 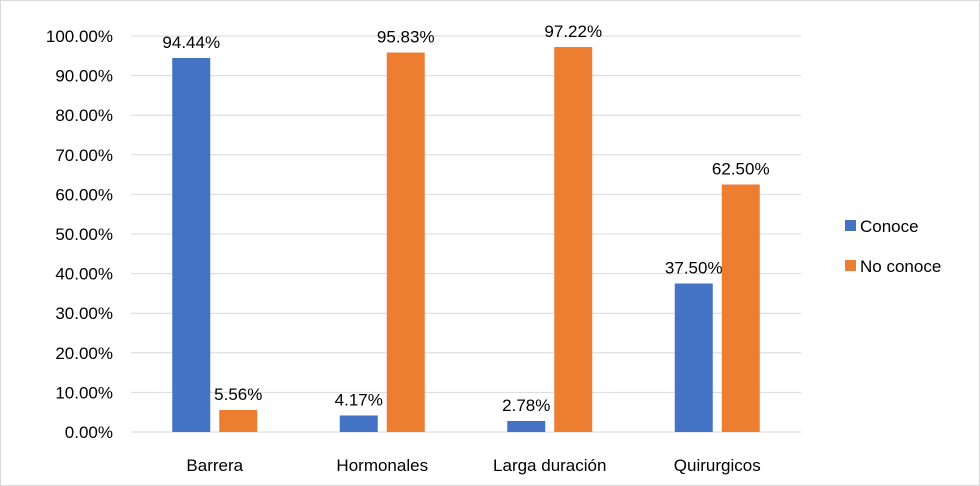 What do you see at coordinates (84, 353) in the screenshot?
I see `y-tick-label: 20.00%` at bounding box center [84, 353].